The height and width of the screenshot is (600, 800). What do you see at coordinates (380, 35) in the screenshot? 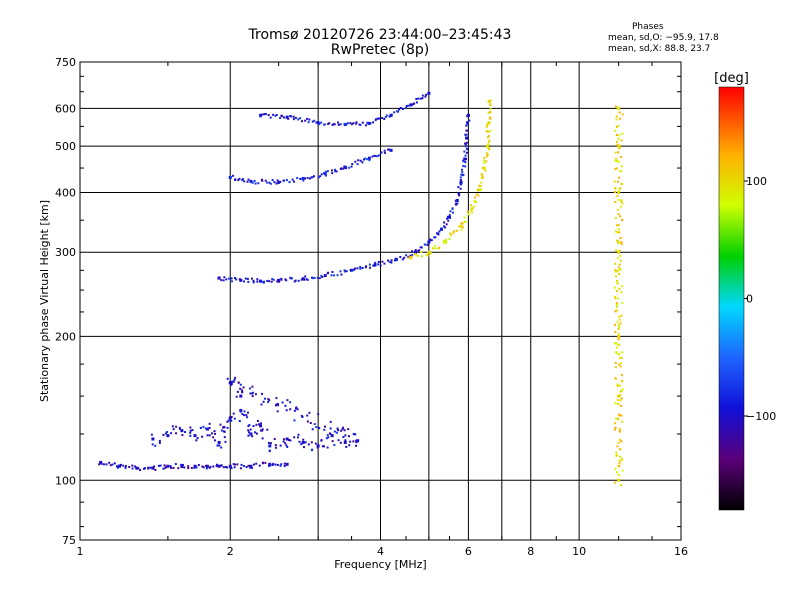
I see `chart-title: Tromsø 20120726 23:44:00–23:45:43` at bounding box center [380, 35].